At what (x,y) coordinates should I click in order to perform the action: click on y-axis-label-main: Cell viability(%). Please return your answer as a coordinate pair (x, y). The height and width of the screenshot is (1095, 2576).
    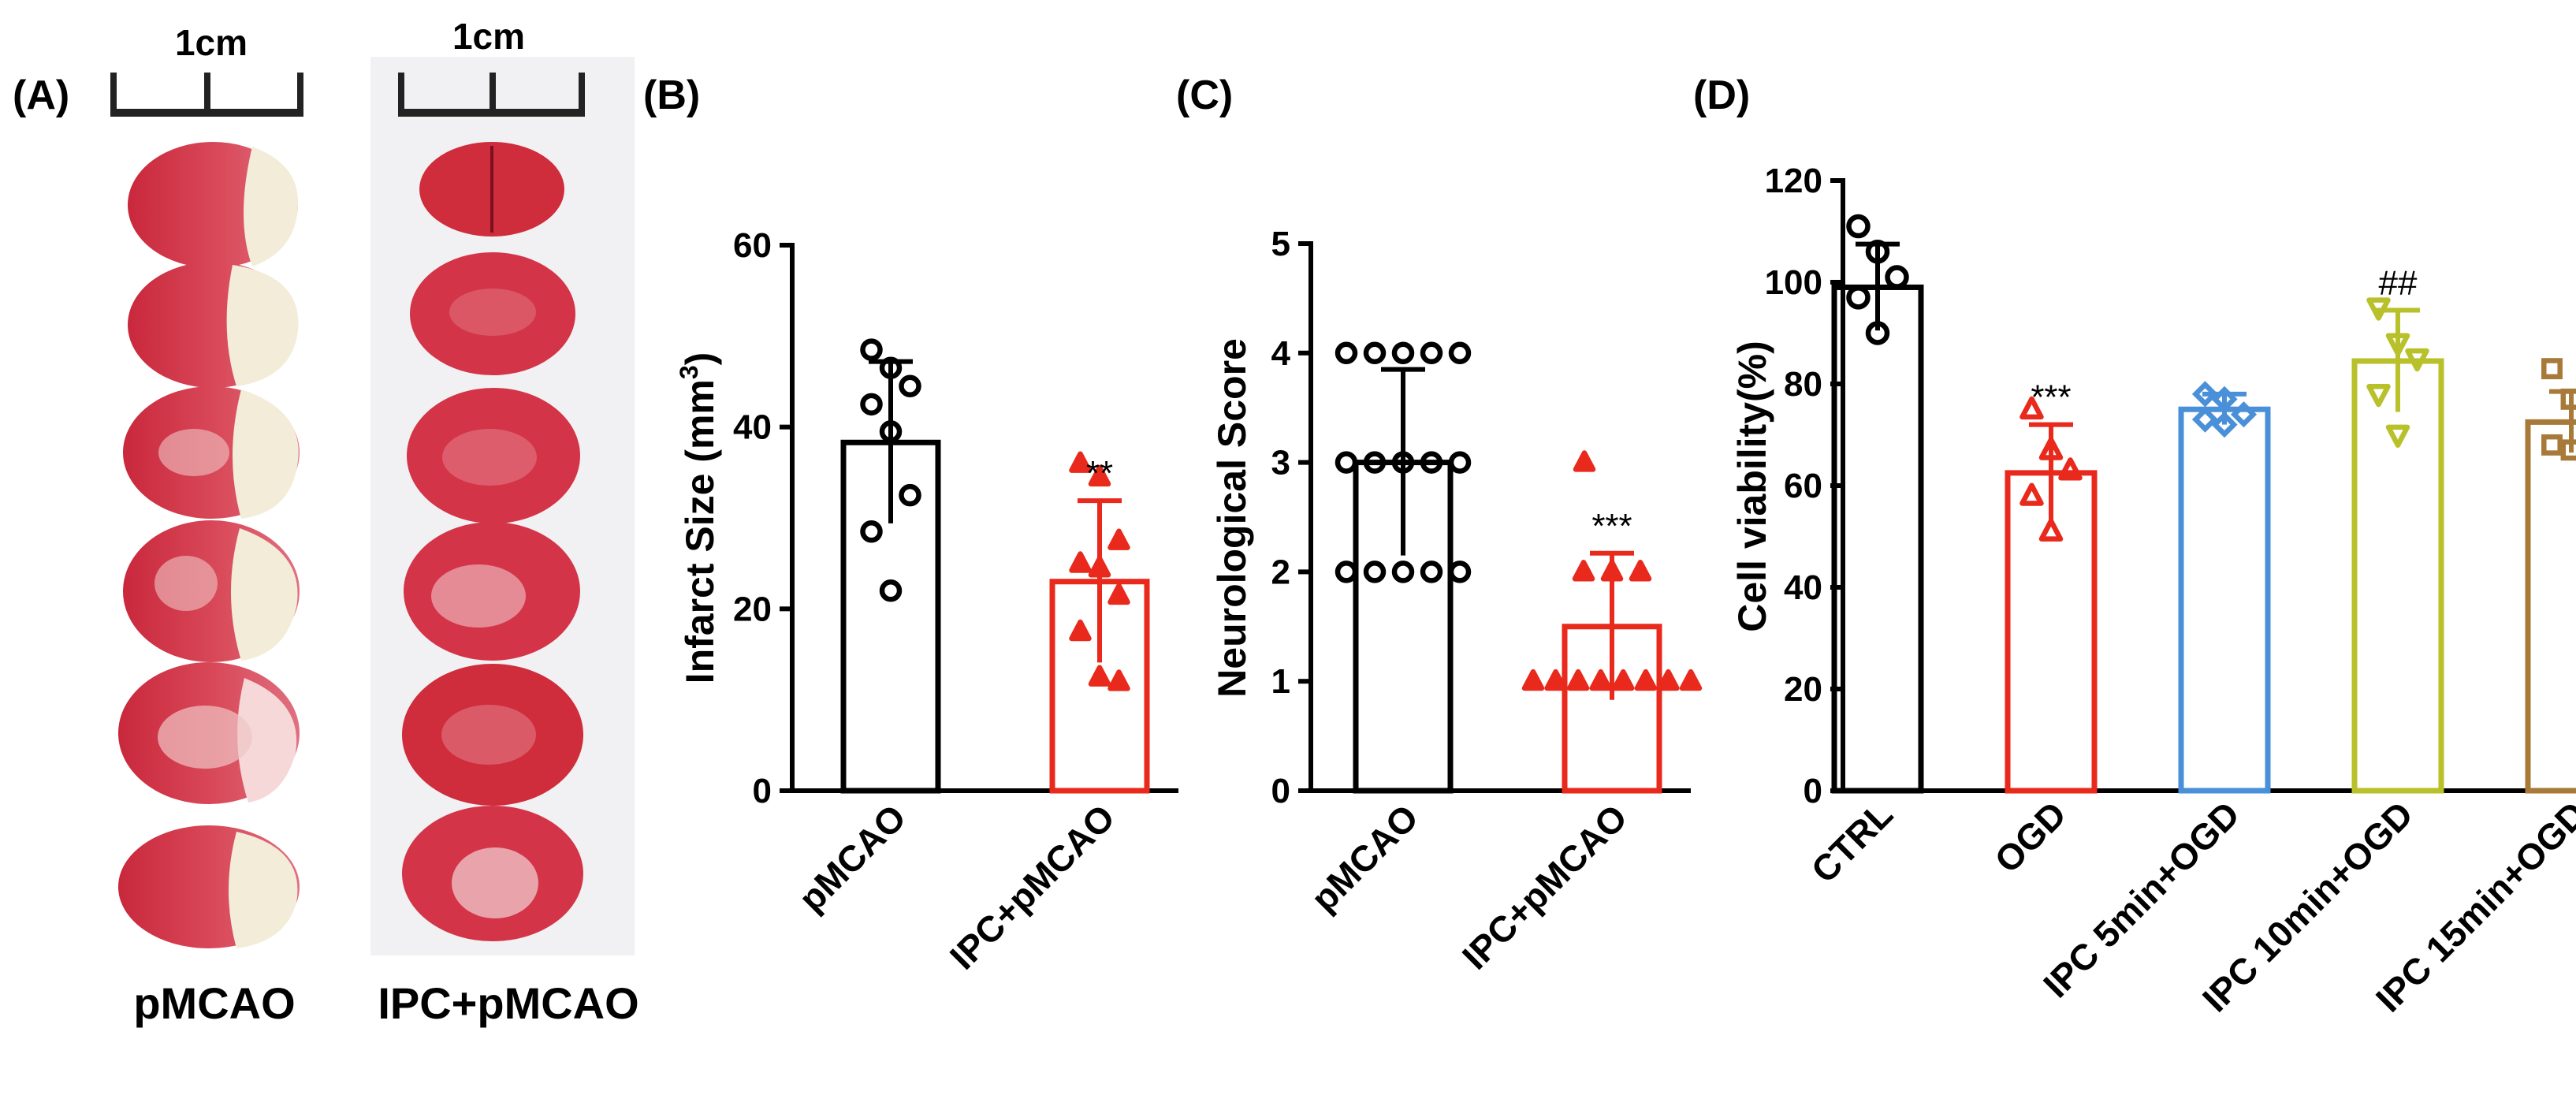
    Looking at the image, I should click on (1752, 486).